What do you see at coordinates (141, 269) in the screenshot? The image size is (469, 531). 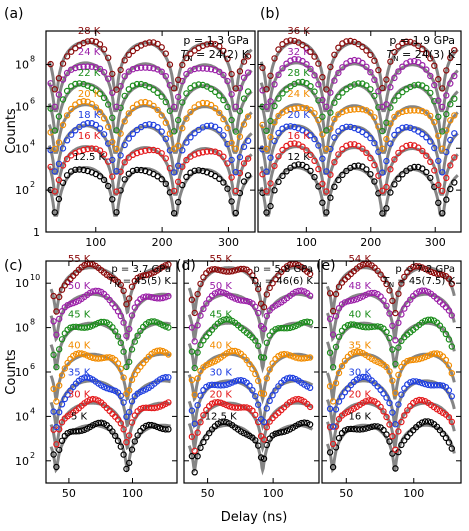 I see `pressure-label: p = 3.7 GPa` at bounding box center [141, 269].